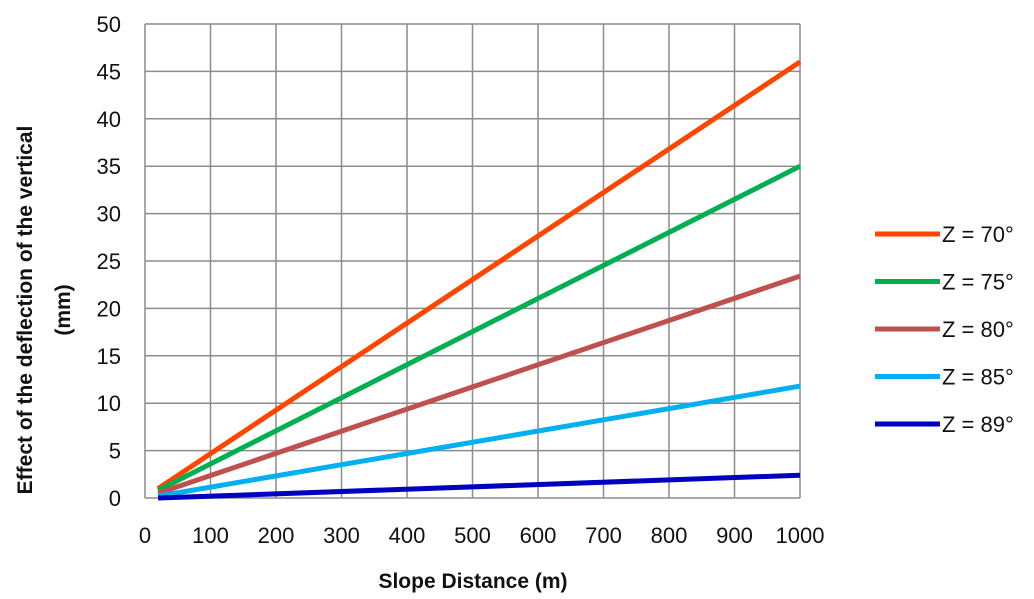 This screenshot has width=1034, height=599. I want to click on y-tick-label: 40, so click(109, 119).